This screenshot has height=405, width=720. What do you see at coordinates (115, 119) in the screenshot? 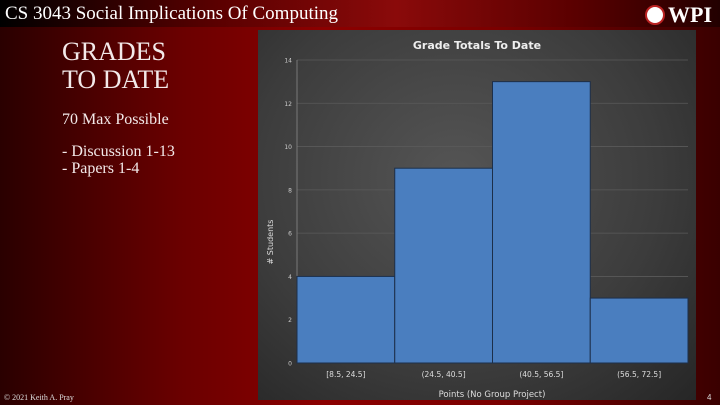
I see `max-possible: 70 Max Possible` at bounding box center [115, 119].